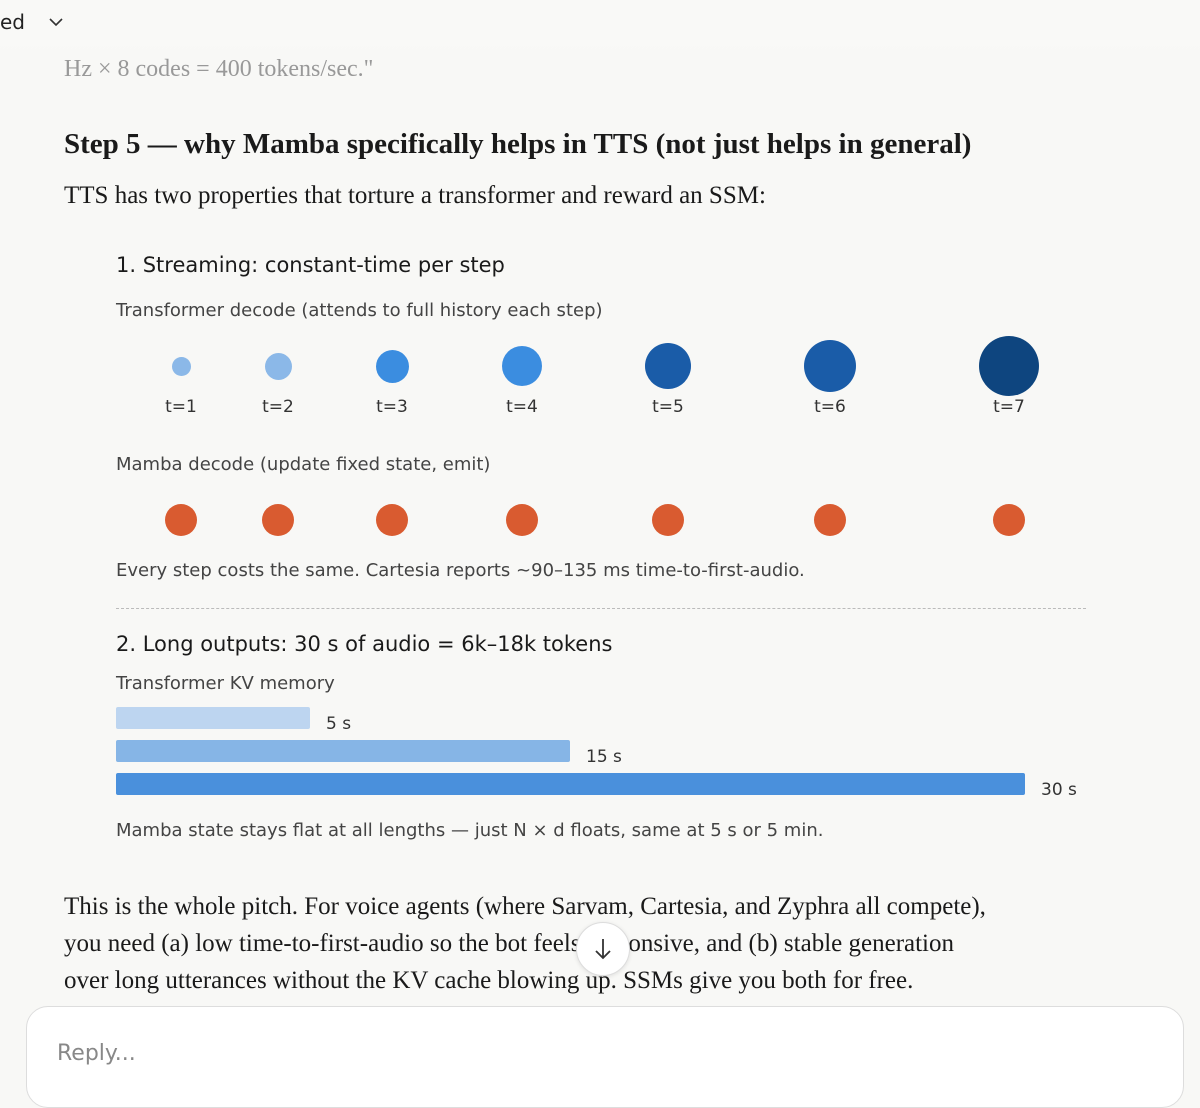 This screenshot has height=1108, width=1200. Describe the element at coordinates (278, 407) in the screenshot. I see `step-label: t=2` at that location.